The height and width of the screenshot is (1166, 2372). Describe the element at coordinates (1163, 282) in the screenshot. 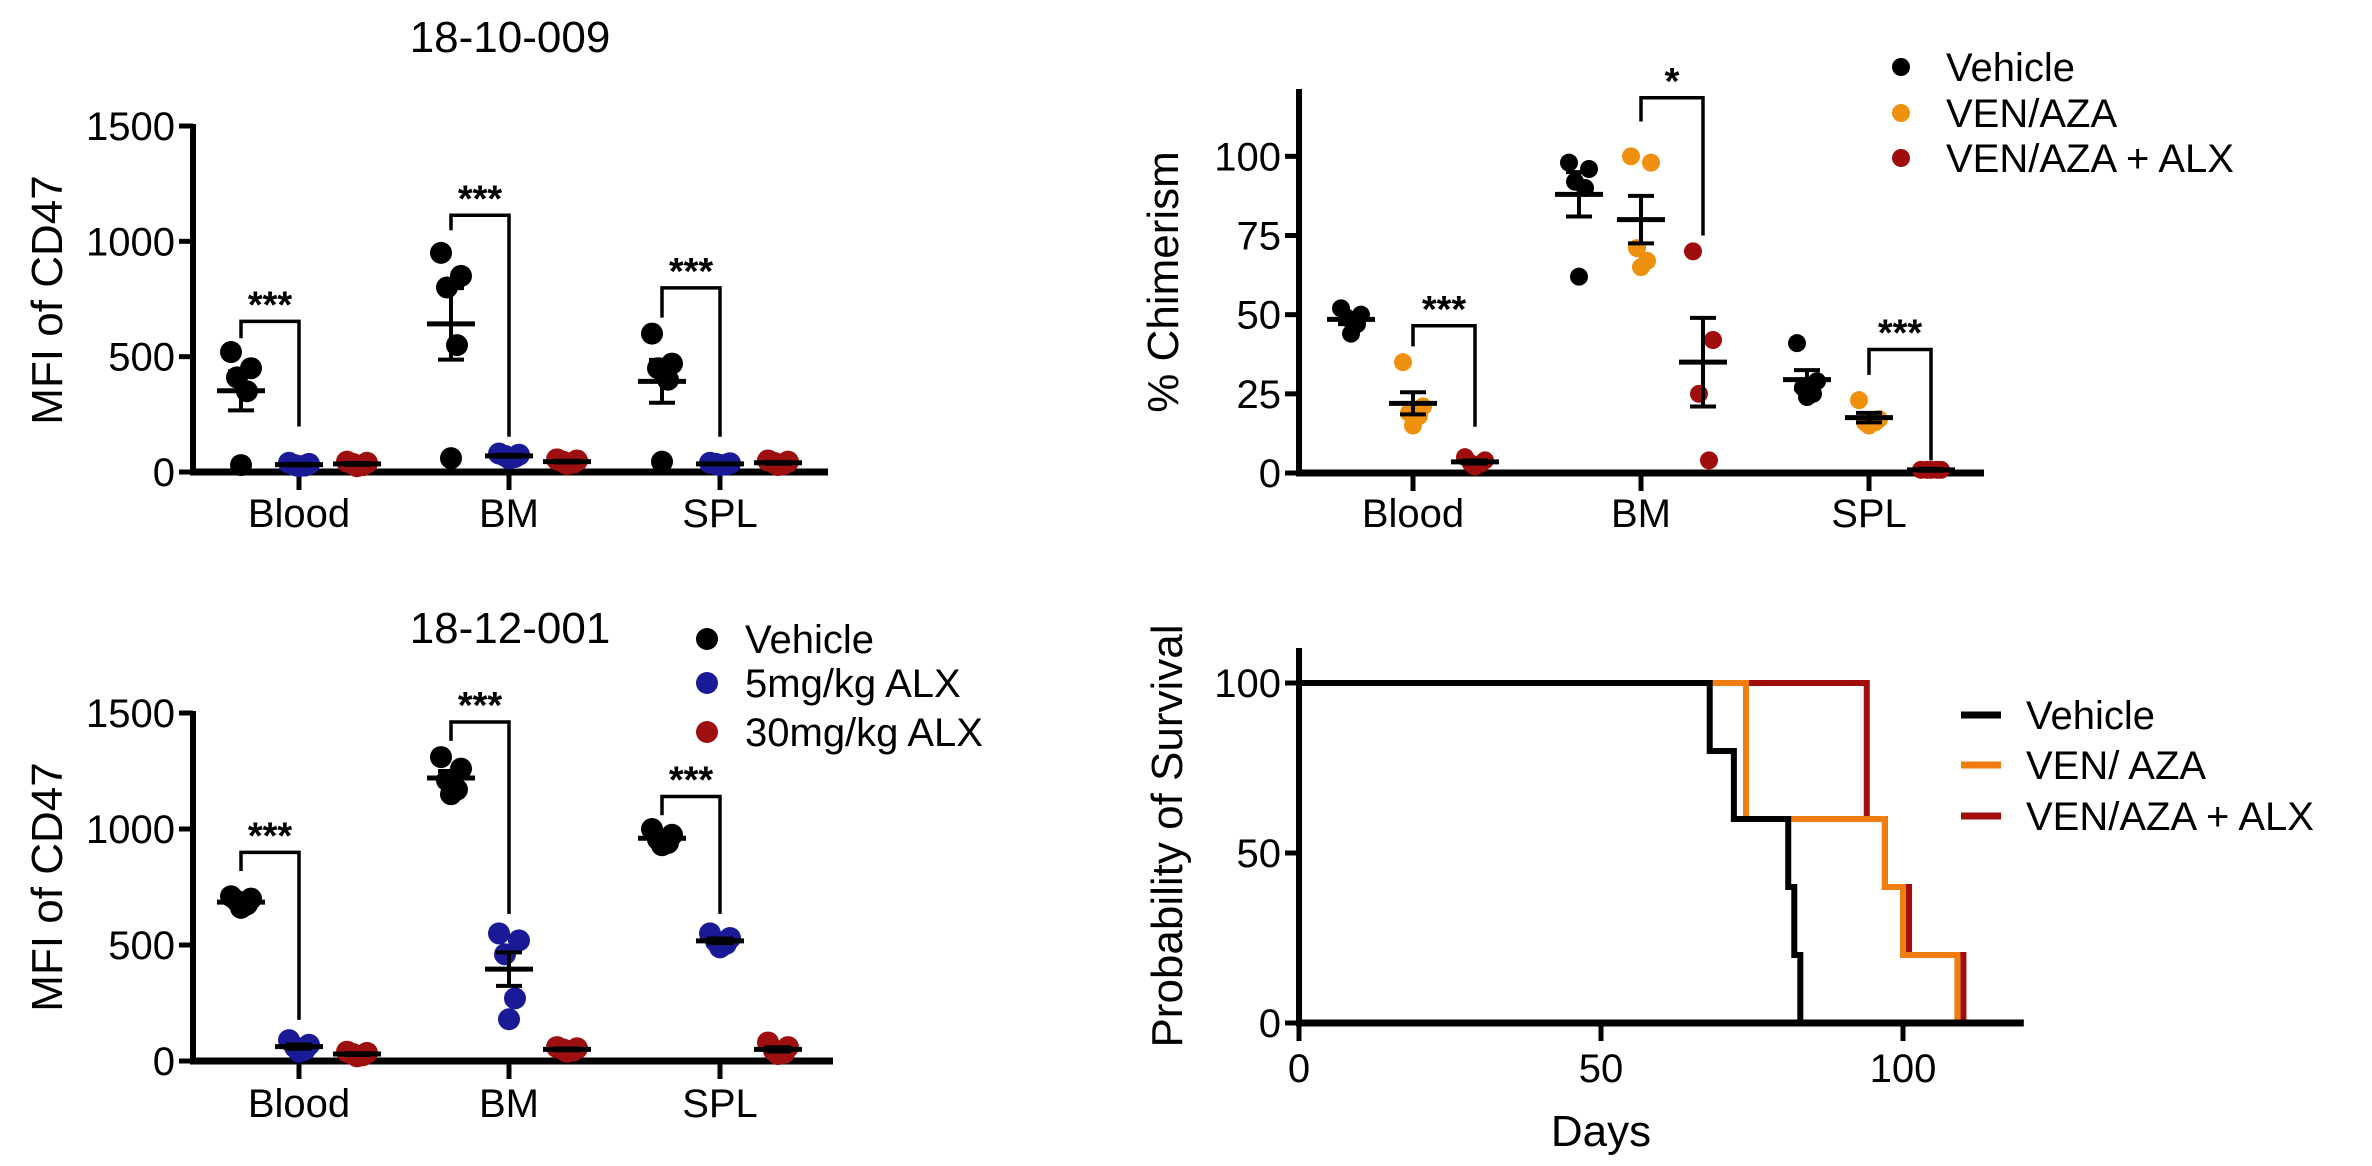

I see `y-axis-label: % Chimerism` at that location.